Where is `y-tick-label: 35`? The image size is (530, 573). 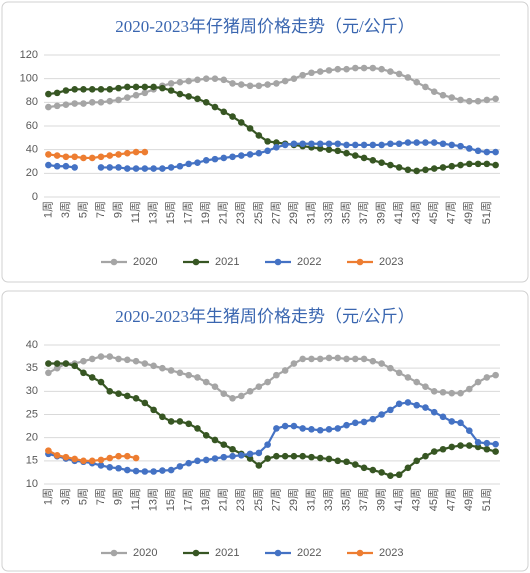
y-tick-label: 35 is located at coordinates (32, 368).